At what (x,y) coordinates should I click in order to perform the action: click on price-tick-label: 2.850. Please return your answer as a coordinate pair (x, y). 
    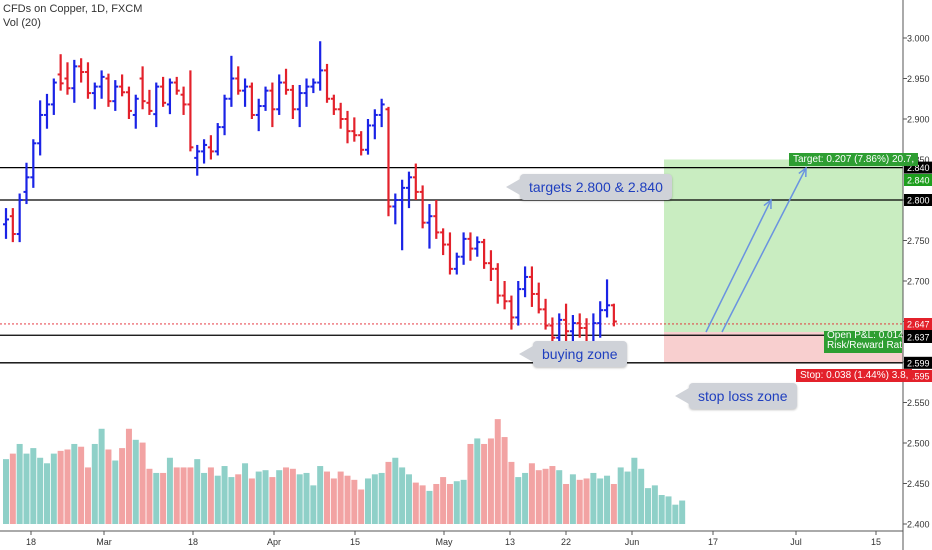
    Looking at the image, I should click on (918, 160).